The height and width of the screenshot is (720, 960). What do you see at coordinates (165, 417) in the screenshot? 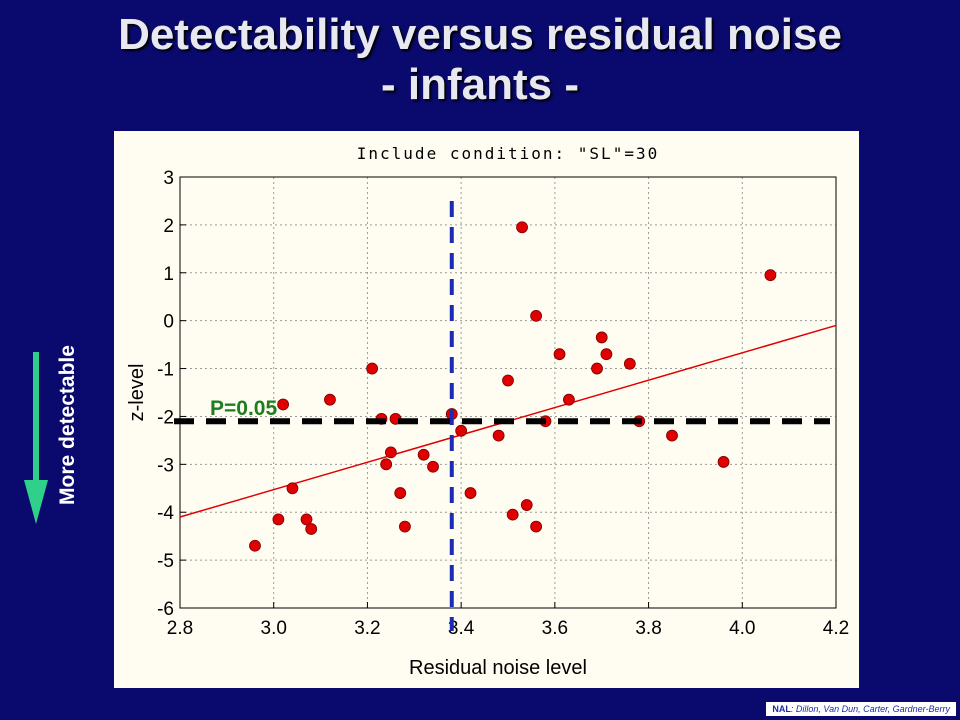
I see `y-tick-label: -2` at bounding box center [165, 417].